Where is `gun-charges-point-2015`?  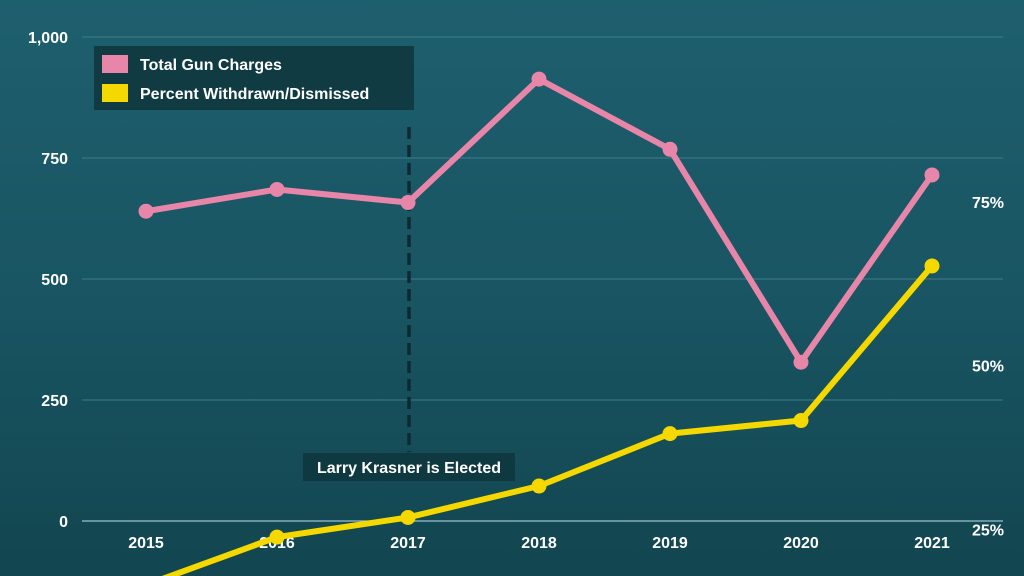 gun-charges-point-2015 is located at coordinates (146, 211).